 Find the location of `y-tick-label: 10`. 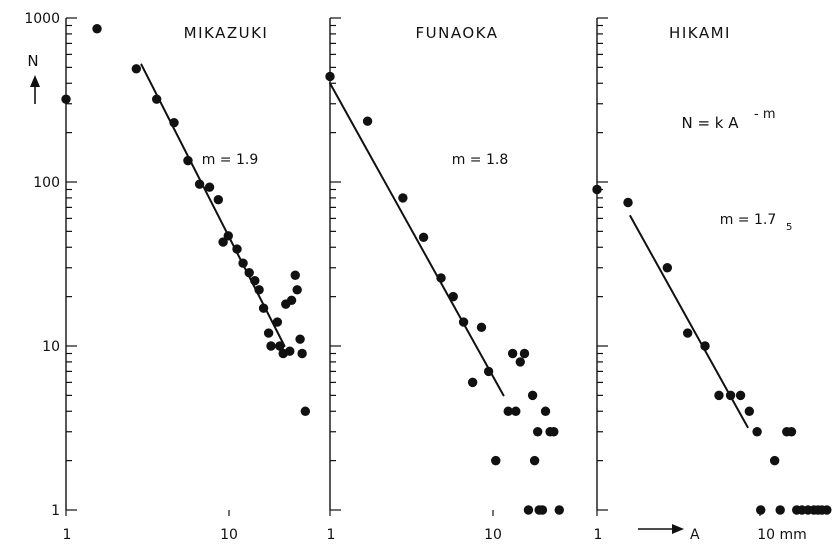

y-tick-label: 10 is located at coordinates (51, 347).